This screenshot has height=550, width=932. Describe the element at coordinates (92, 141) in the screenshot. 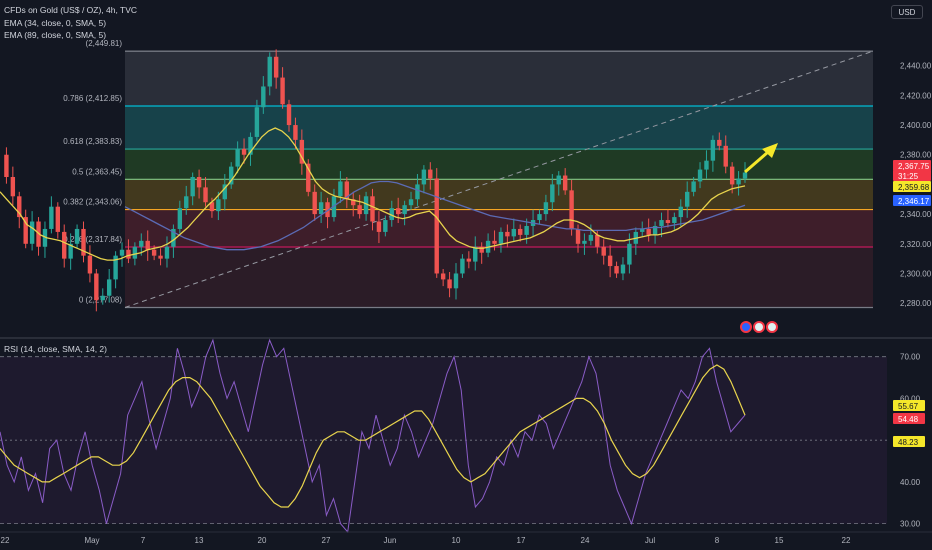

I see `fib-label: 0.618 (2,383.83)` at that location.